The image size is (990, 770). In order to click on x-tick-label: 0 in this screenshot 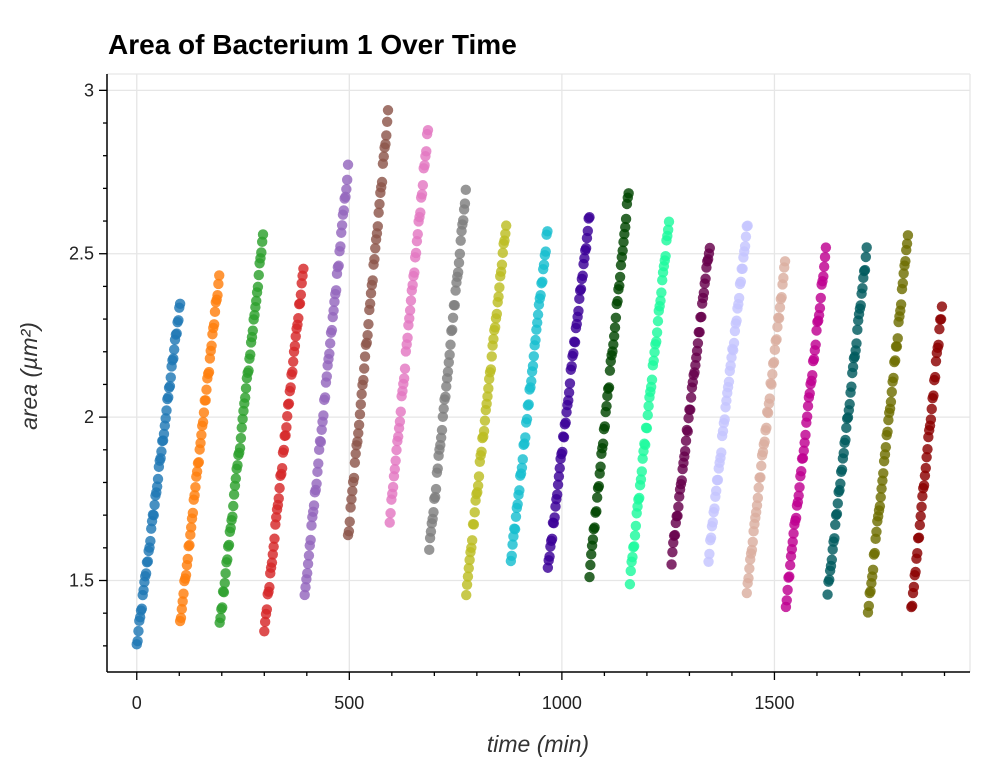, I will do `click(137, 703)`.